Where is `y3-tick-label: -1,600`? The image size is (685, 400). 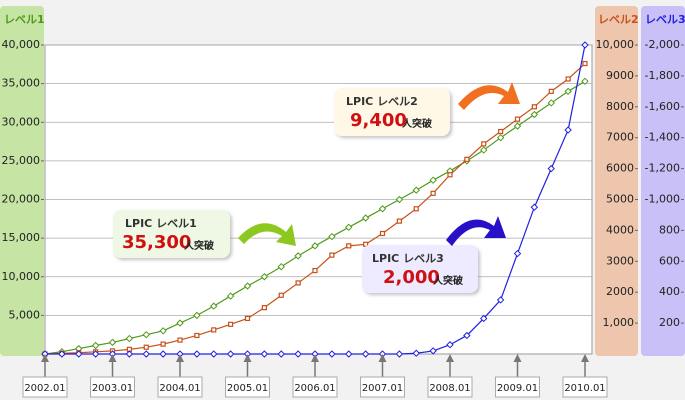
y3-tick-label: -1,600 is located at coordinates (662, 106).